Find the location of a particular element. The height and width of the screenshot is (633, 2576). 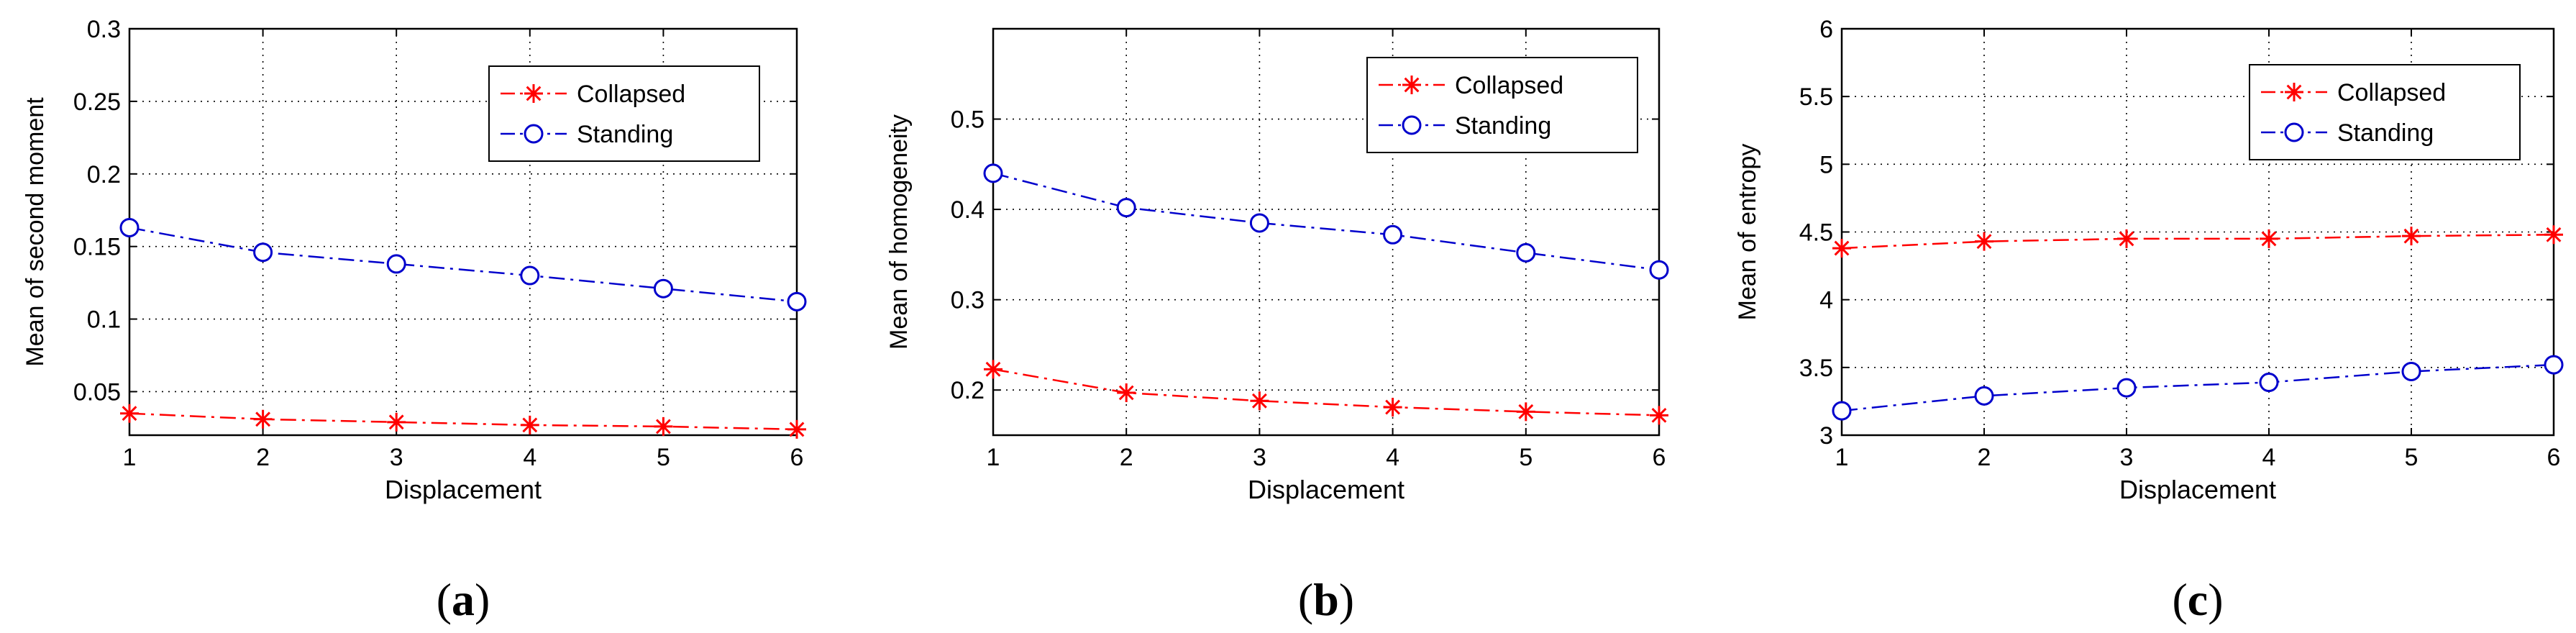

y-tick-label: 6 is located at coordinates (1826, 29).